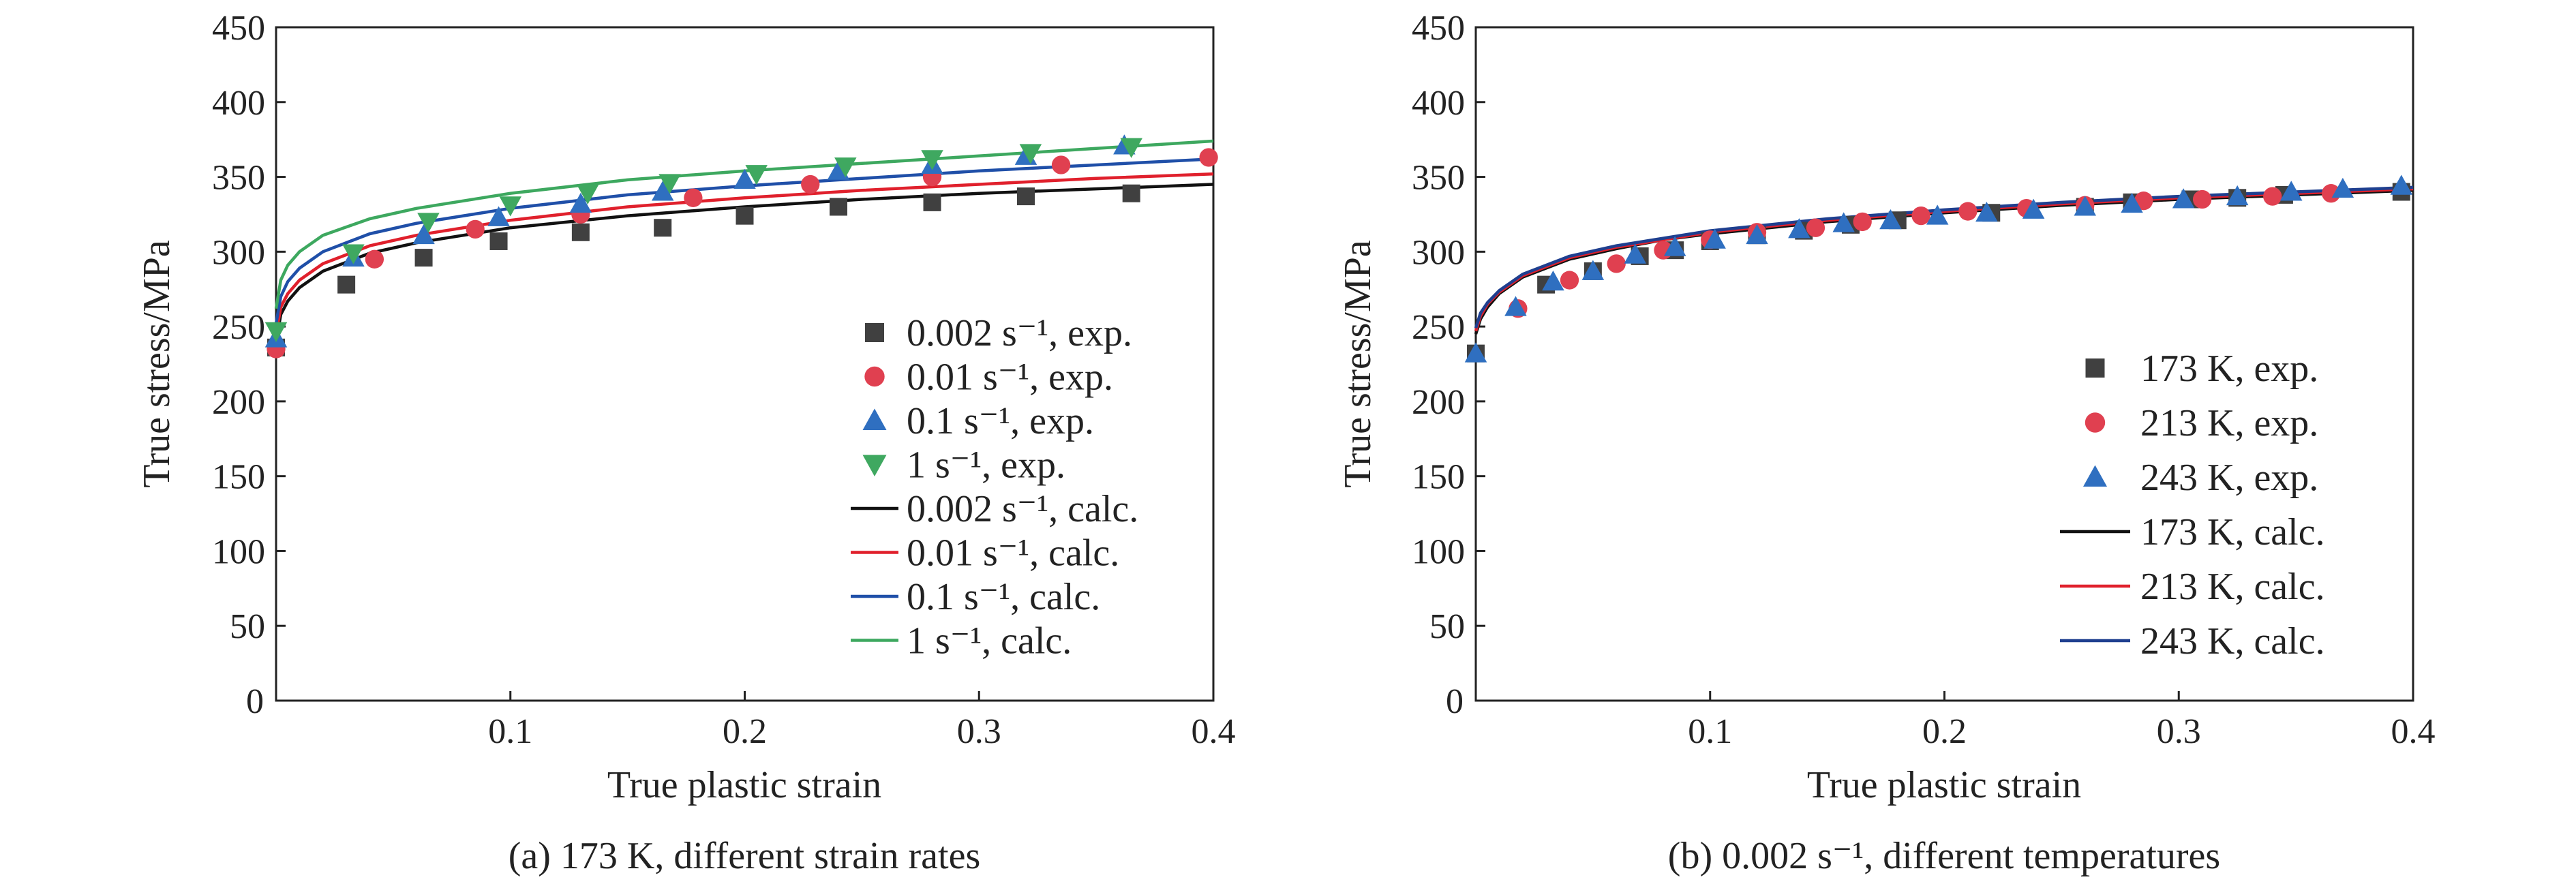 The width and height of the screenshot is (2576, 886). What do you see at coordinates (2232, 641) in the screenshot?
I see `legend-label: 243 K, calc.` at bounding box center [2232, 641].